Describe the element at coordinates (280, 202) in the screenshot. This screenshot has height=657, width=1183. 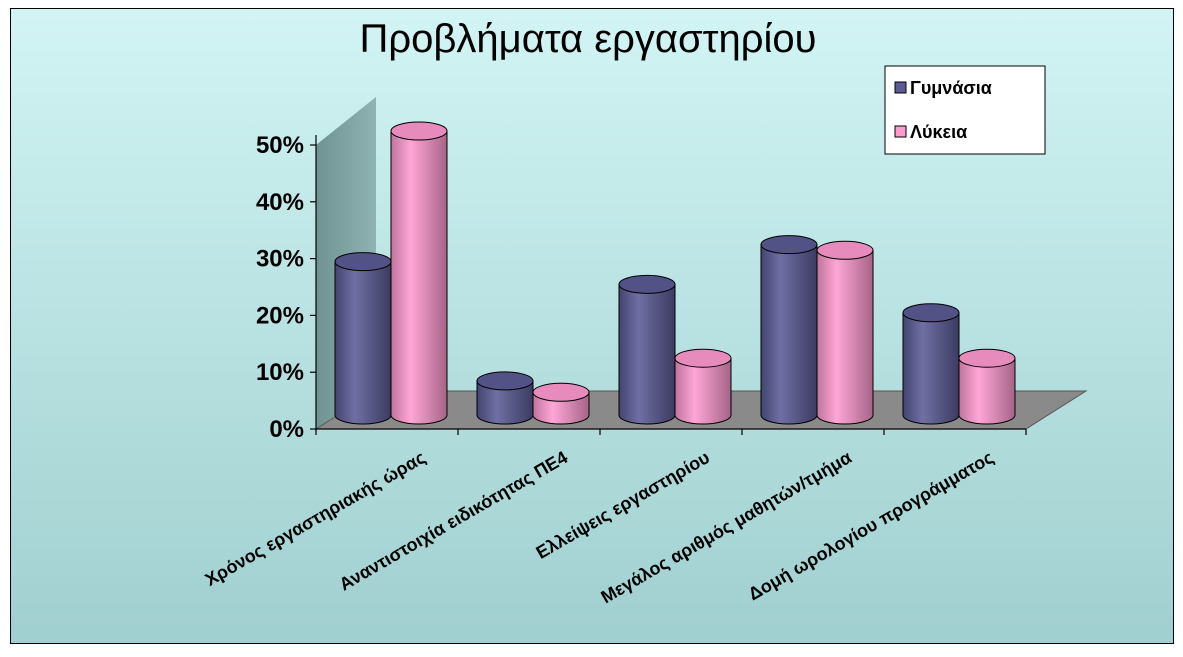
I see `y-tick-label: 40%` at that location.